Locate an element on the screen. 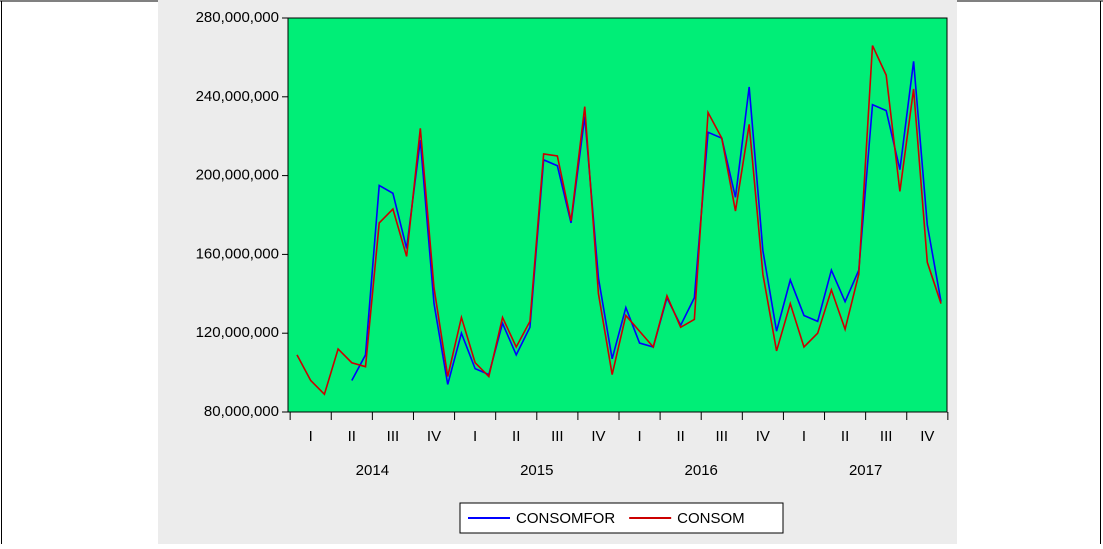  y-tick-label: 200,000,000 is located at coordinates (237, 175).